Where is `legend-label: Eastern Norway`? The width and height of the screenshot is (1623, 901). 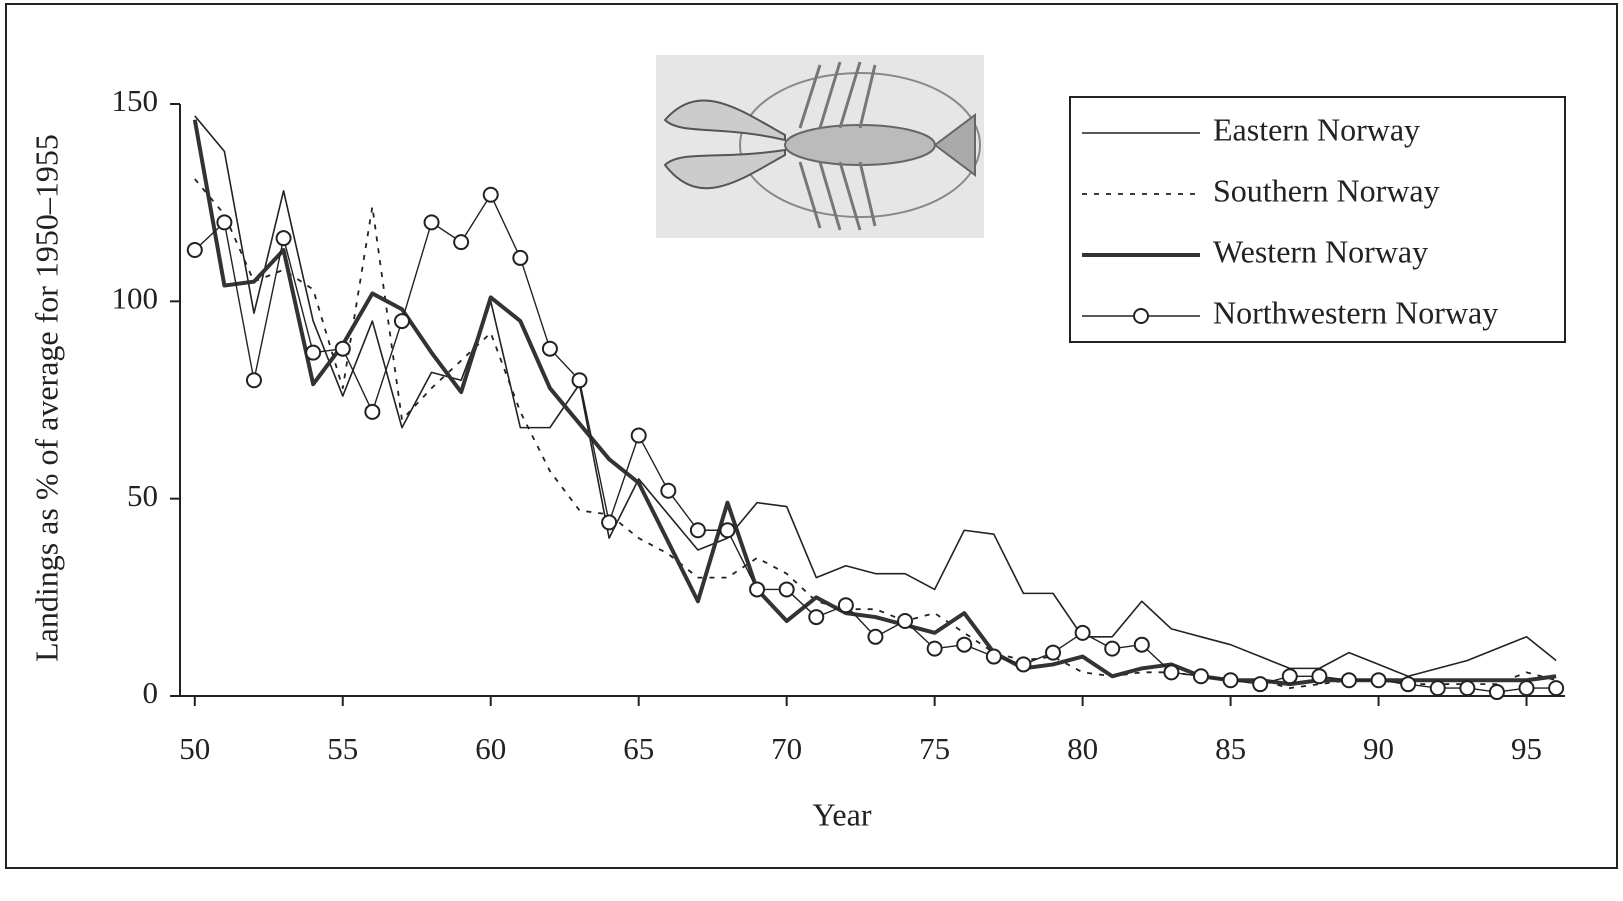
legend-label: Eastern Norway is located at coordinates (1316, 129).